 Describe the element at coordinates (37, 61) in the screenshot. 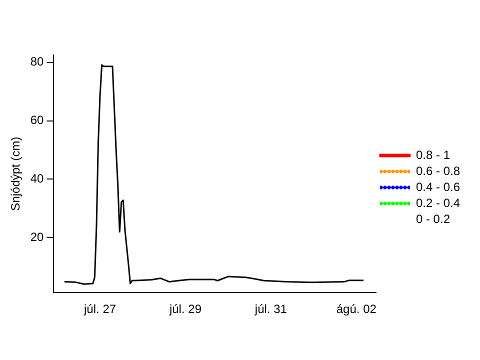

I see `y-tick-label: 80` at that location.